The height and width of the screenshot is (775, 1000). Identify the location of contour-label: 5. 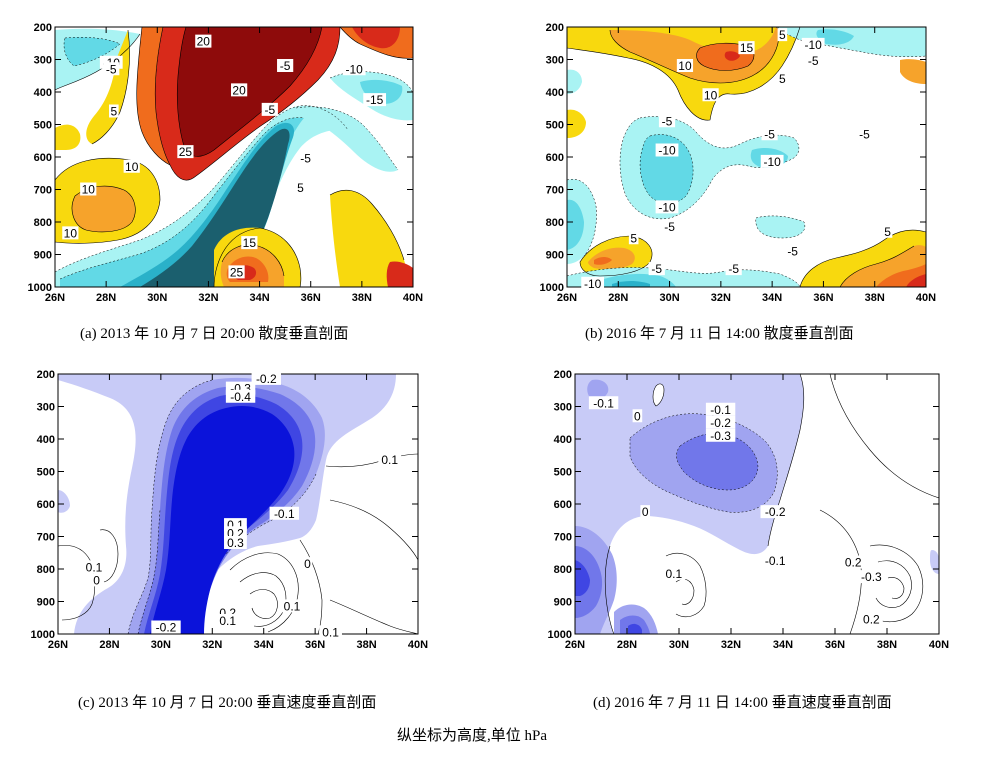
(633, 238).